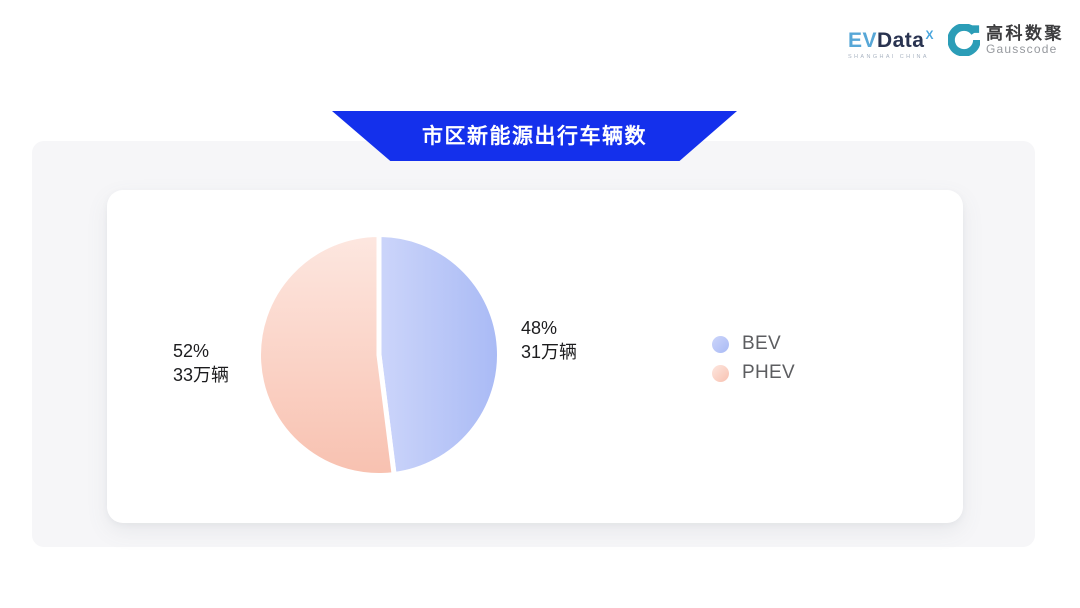 The width and height of the screenshot is (1080, 608). What do you see at coordinates (900, 40) in the screenshot?
I see `evdata-data-text: Data` at bounding box center [900, 40].